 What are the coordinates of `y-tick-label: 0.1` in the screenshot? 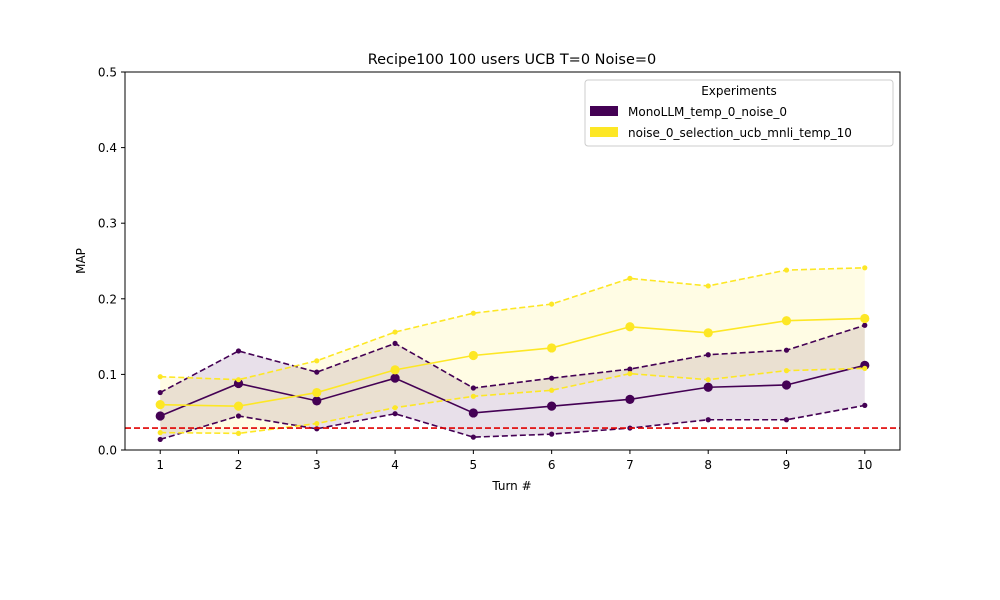 It's located at (107, 375).